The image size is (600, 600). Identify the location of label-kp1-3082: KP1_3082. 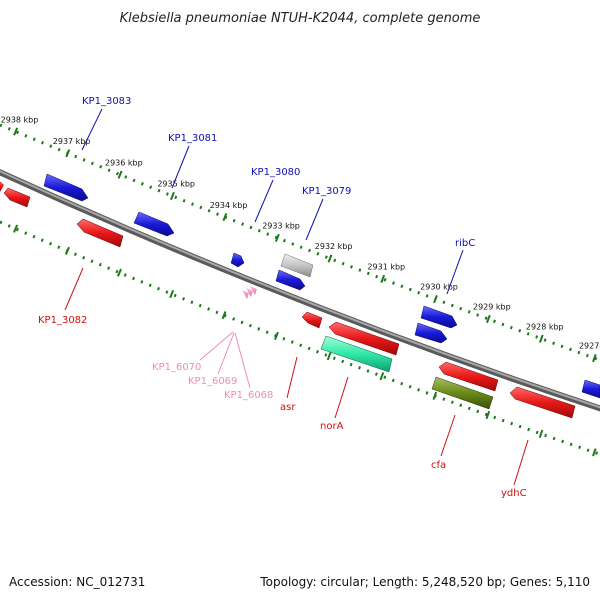
(62, 320).